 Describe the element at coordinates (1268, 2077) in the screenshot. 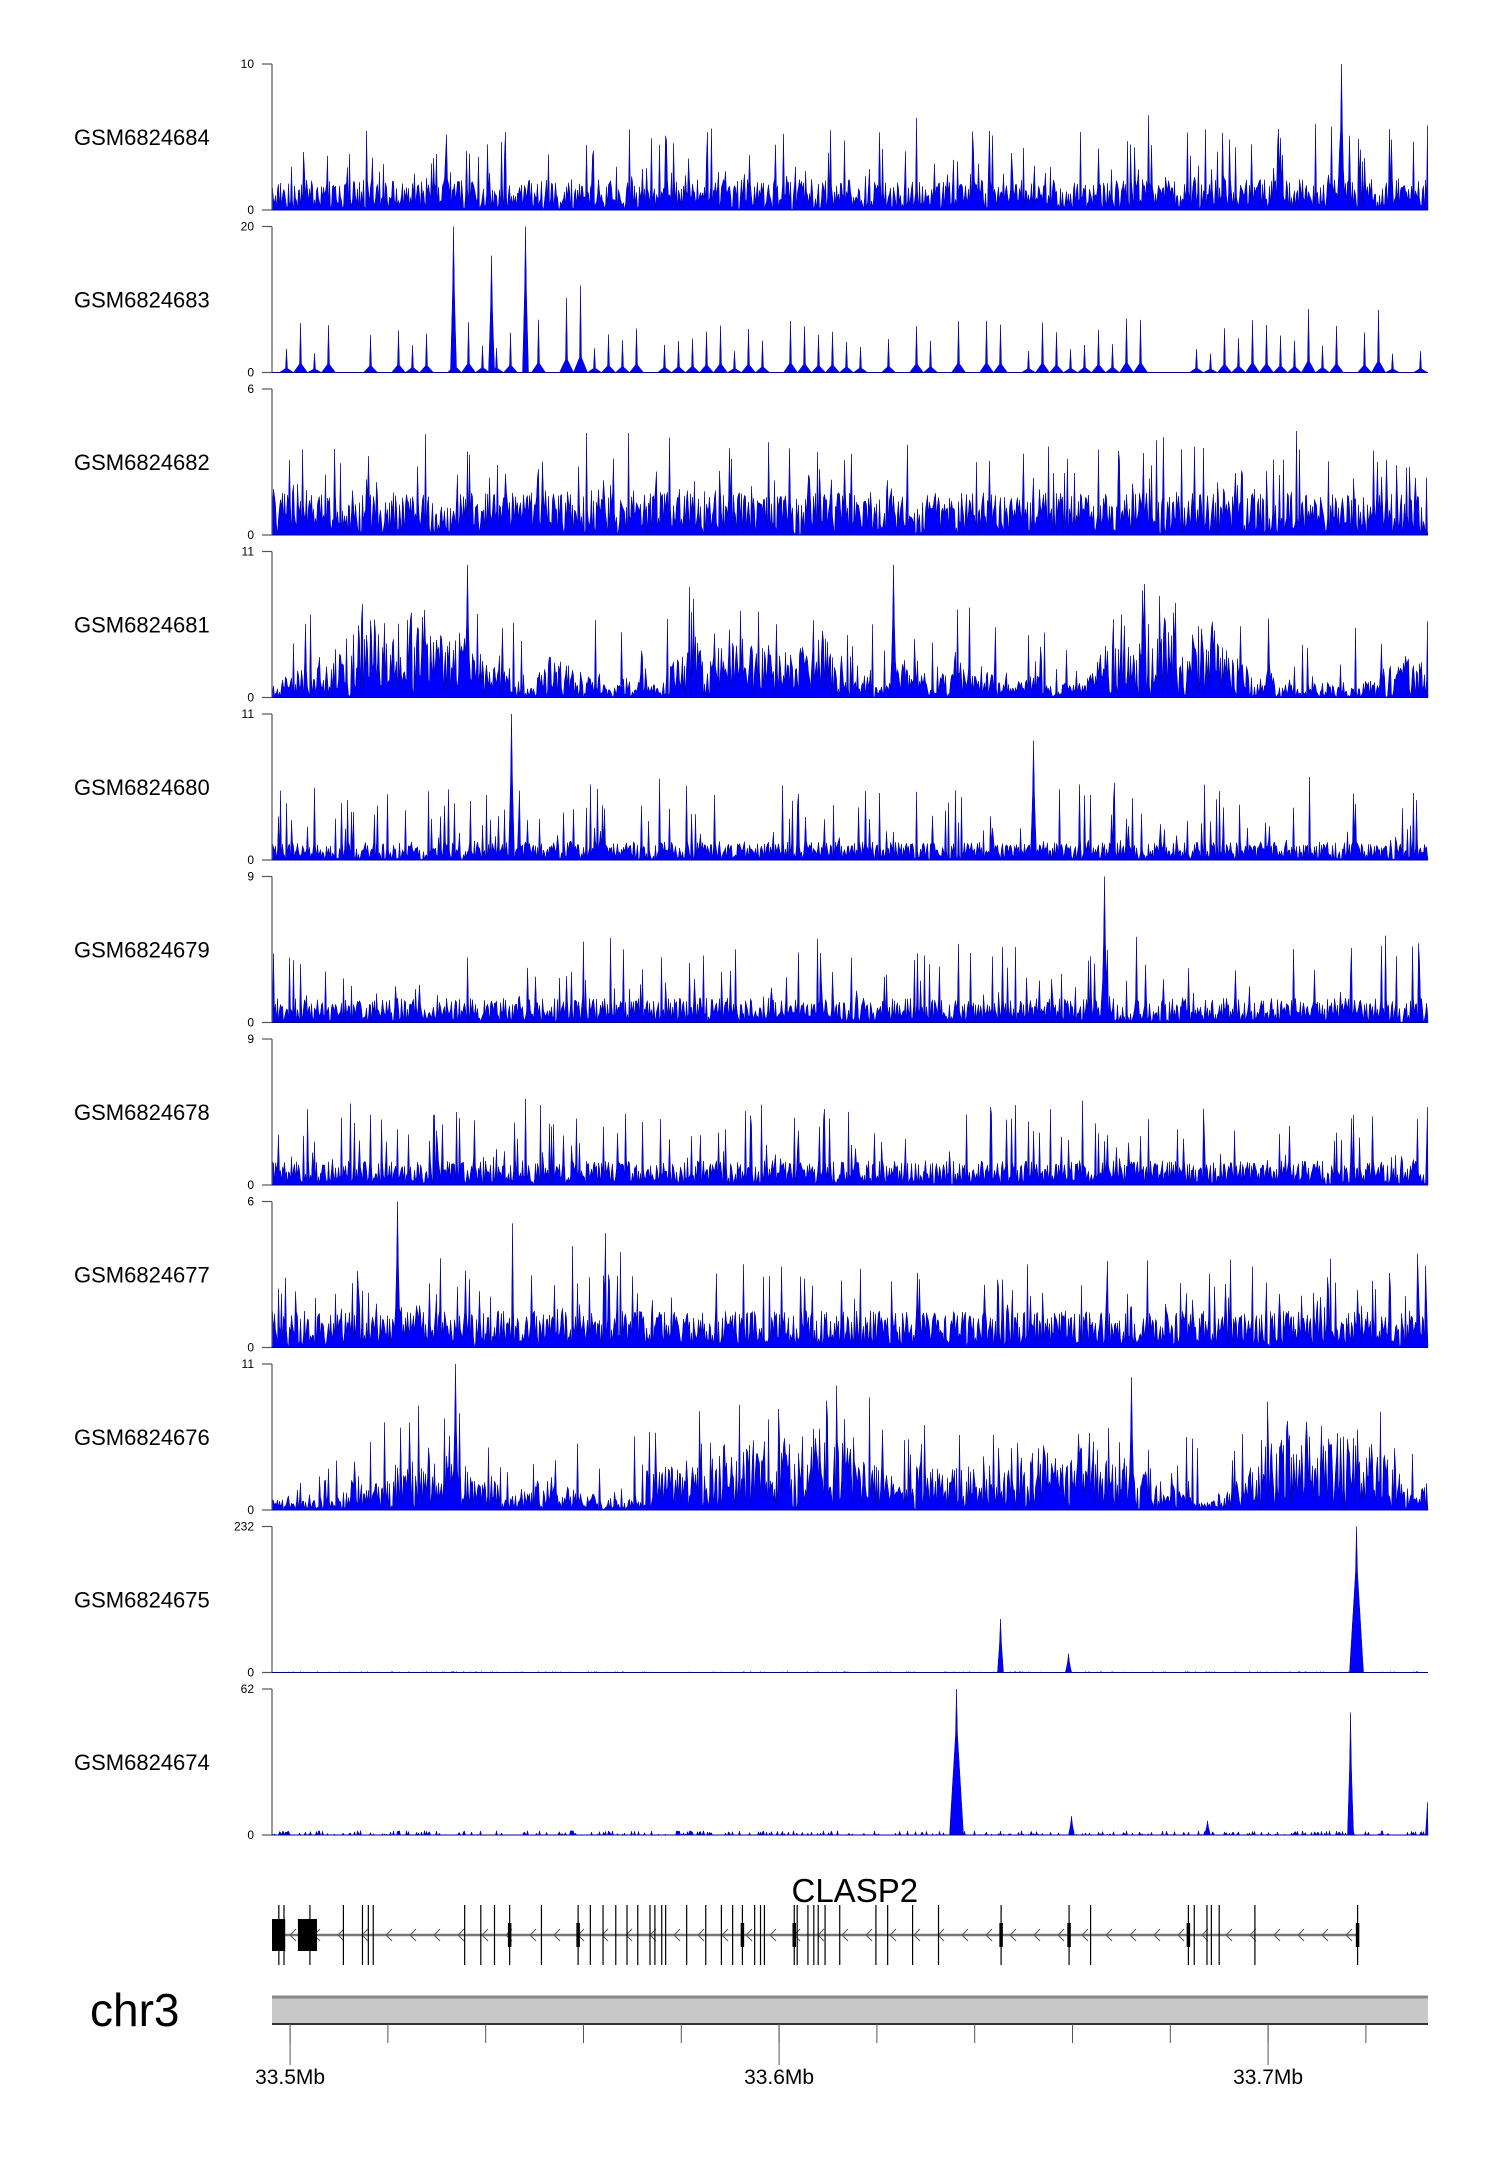

I see `x-tick-label: 33.7Mb` at that location.